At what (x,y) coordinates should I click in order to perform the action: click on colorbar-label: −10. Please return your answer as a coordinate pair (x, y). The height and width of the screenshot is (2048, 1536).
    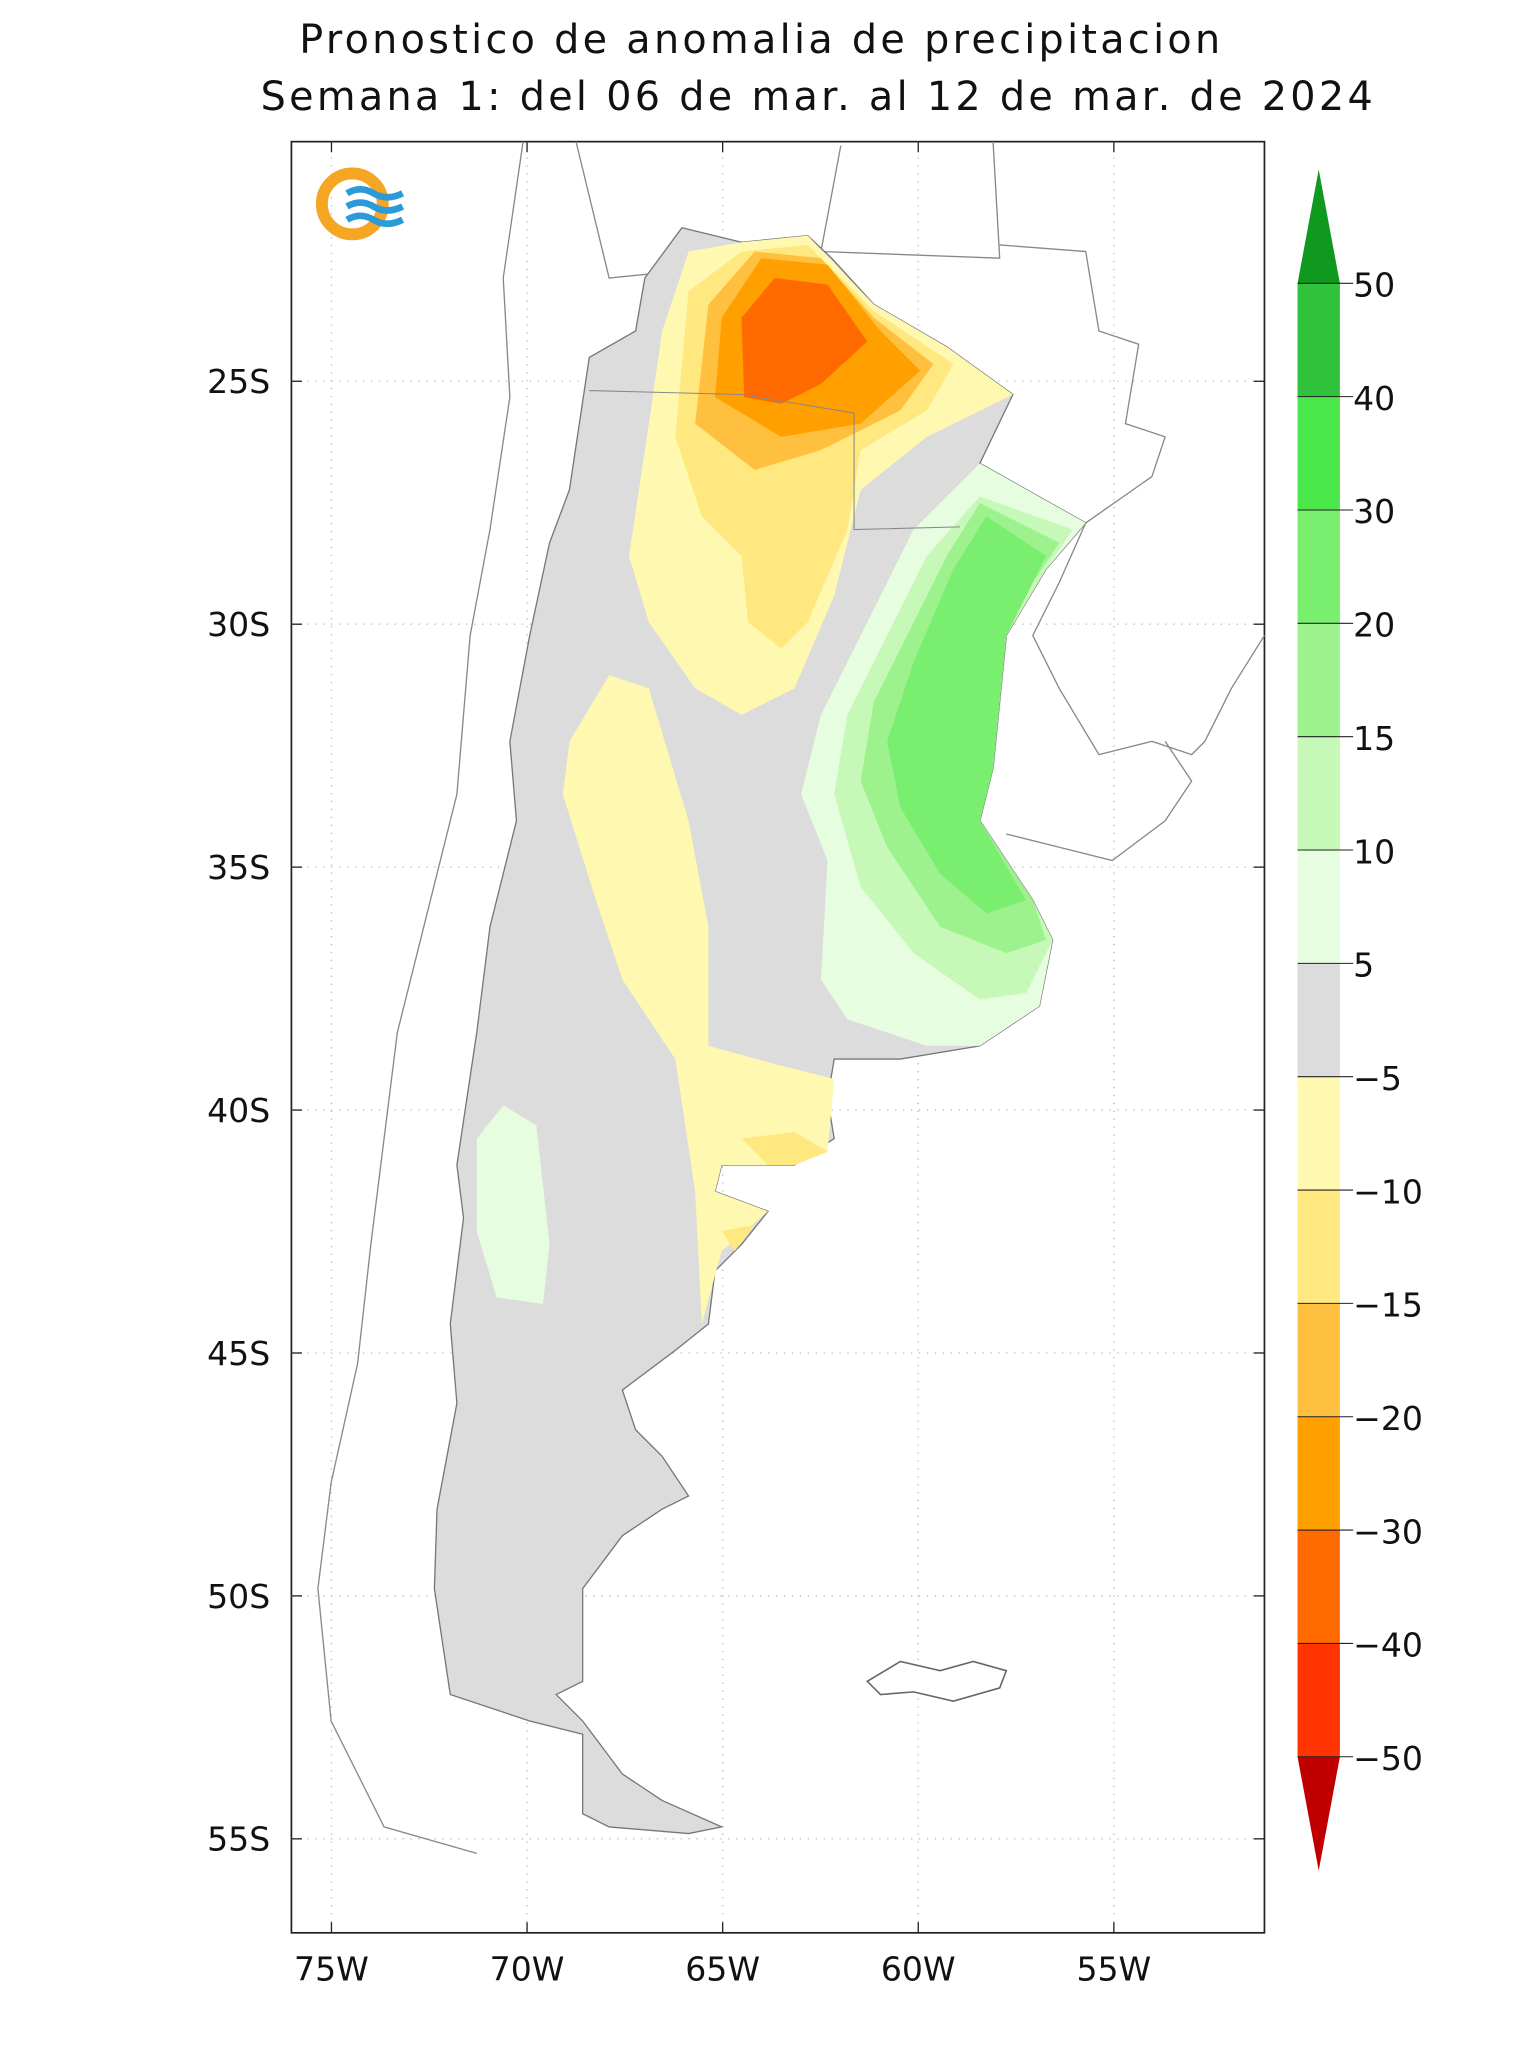
    Looking at the image, I should click on (1388, 1191).